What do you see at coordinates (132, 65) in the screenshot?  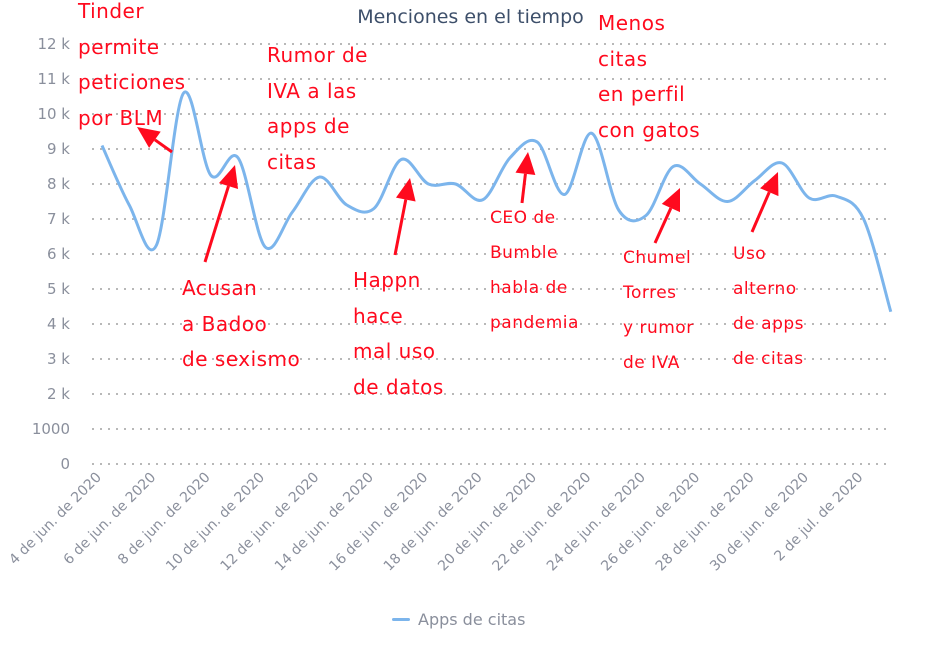 I see `annotation-tinder: Tinder permite peticiones por BLM` at bounding box center [132, 65].